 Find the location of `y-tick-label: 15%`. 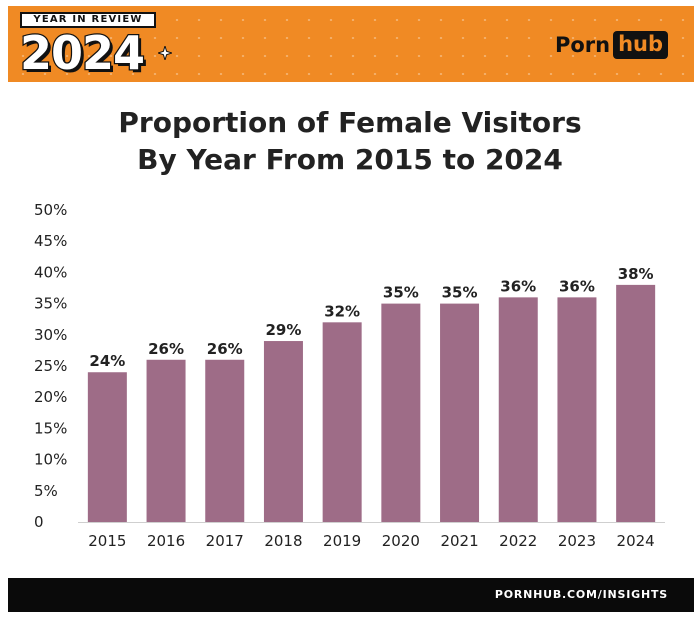

y-tick-label: 15% is located at coordinates (50, 428).